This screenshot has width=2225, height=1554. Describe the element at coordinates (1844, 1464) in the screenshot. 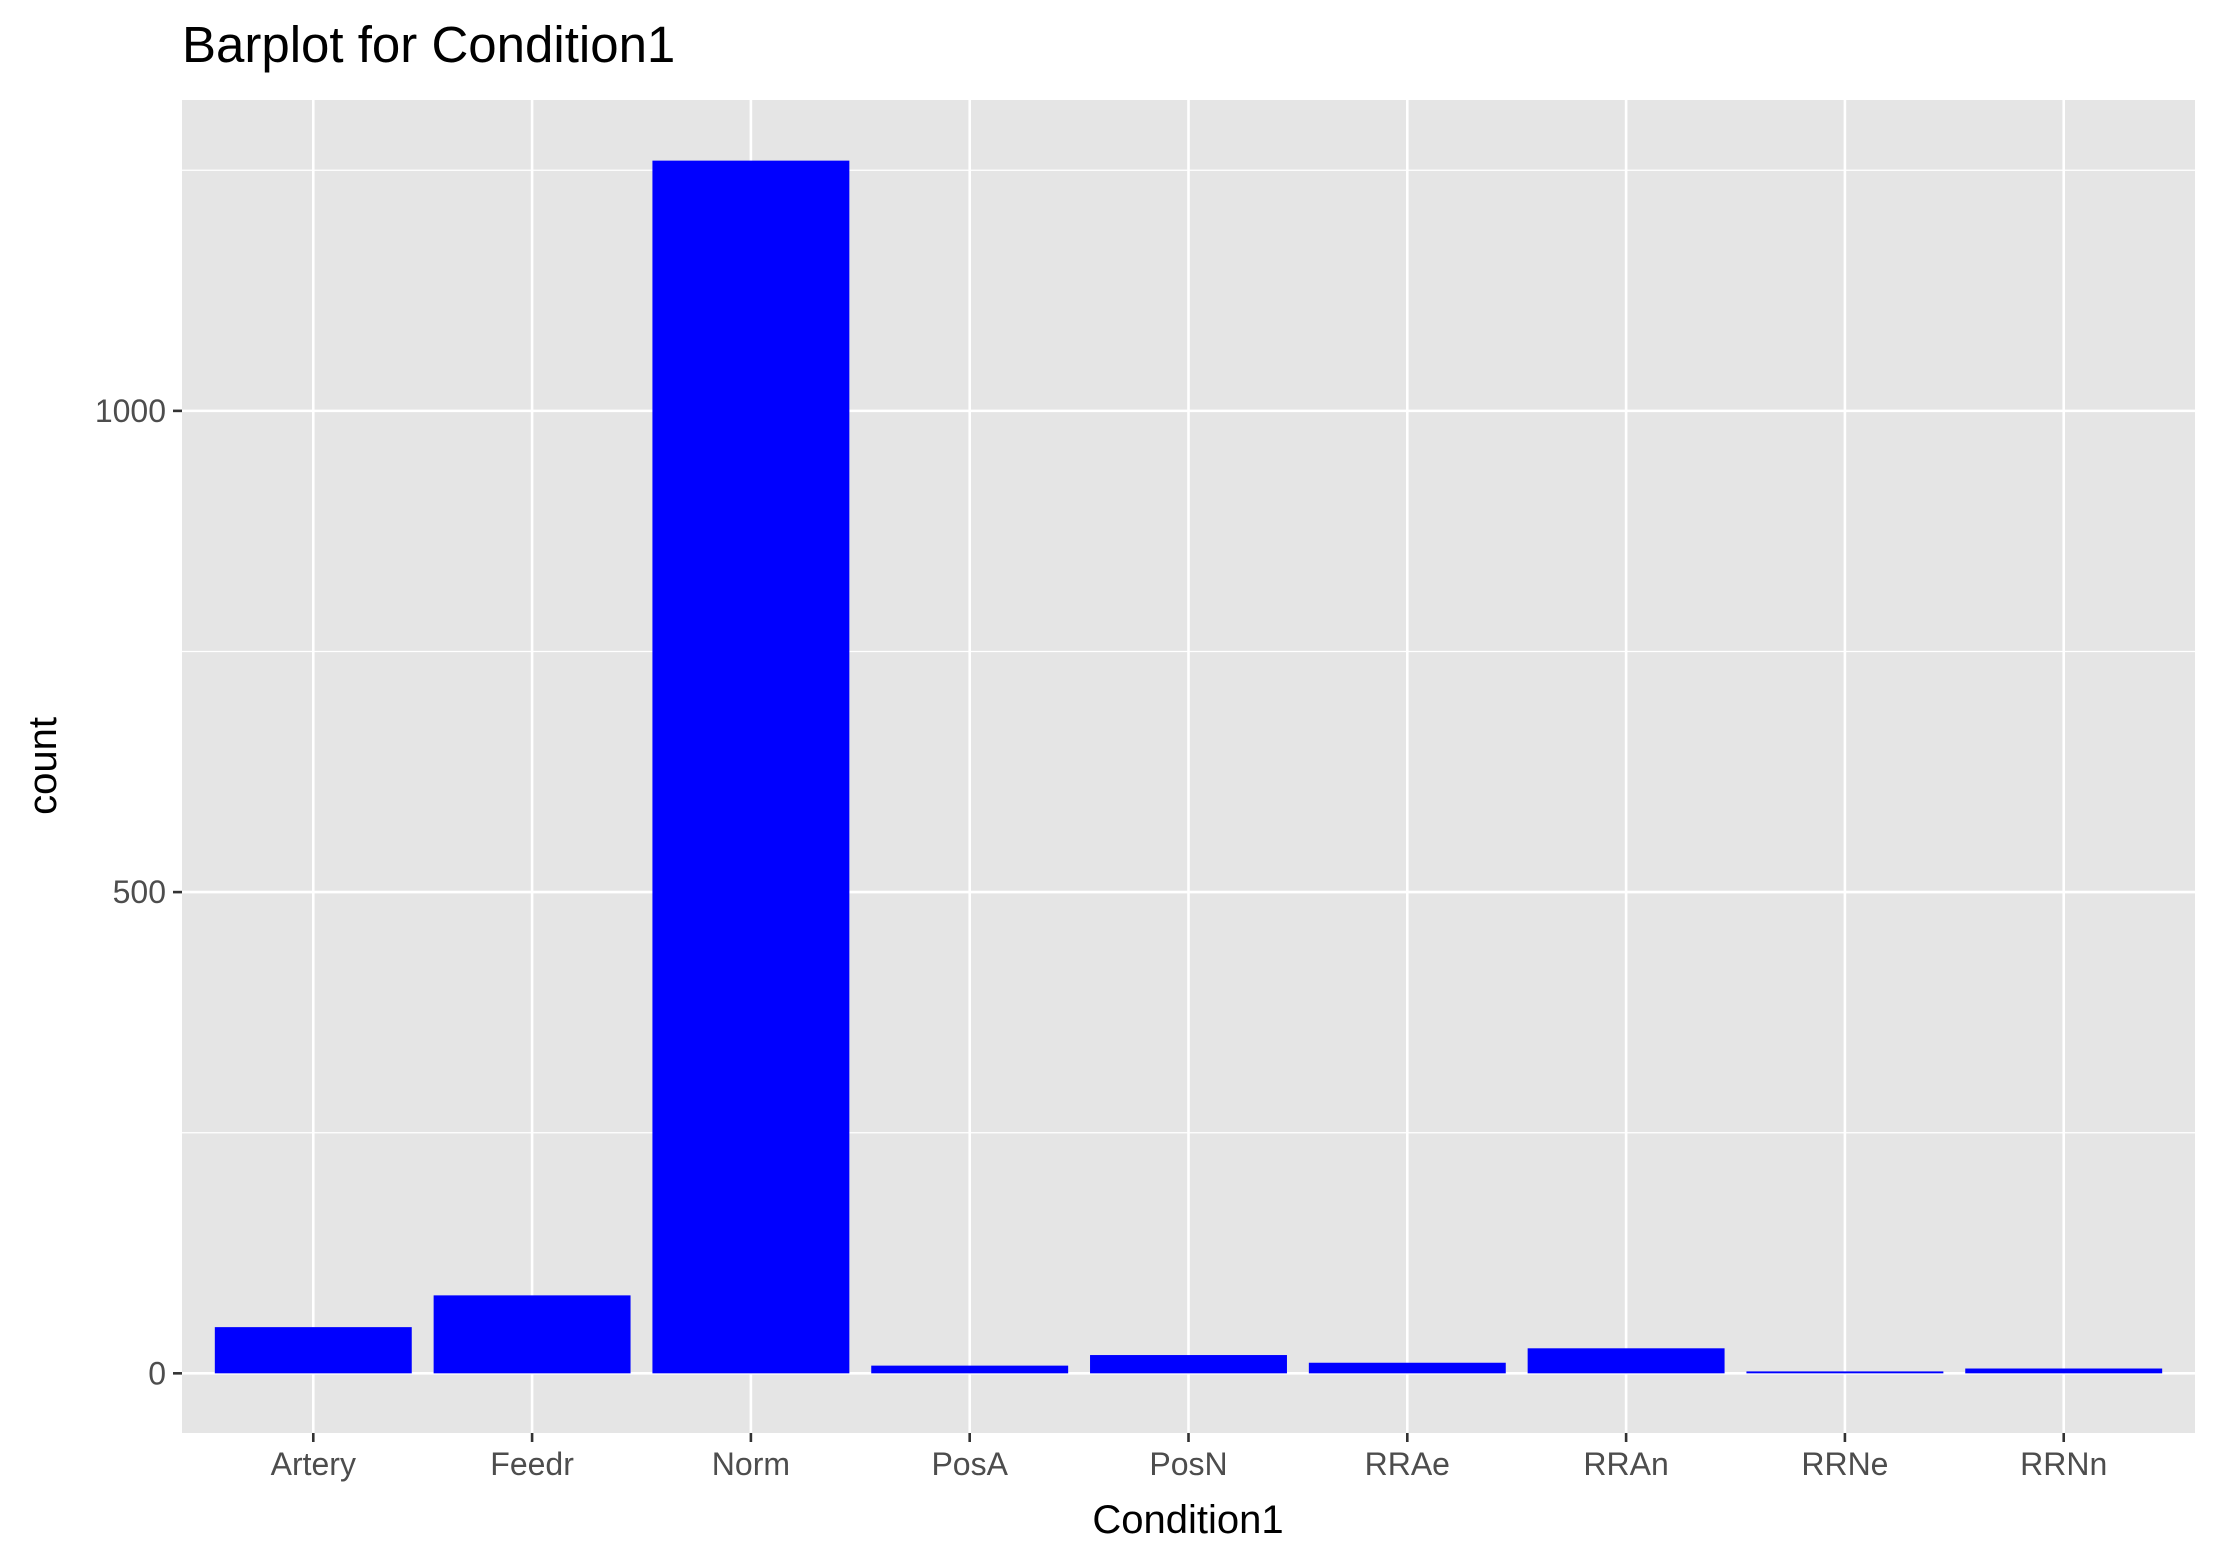

I see `x-tick-label: RRNe` at that location.